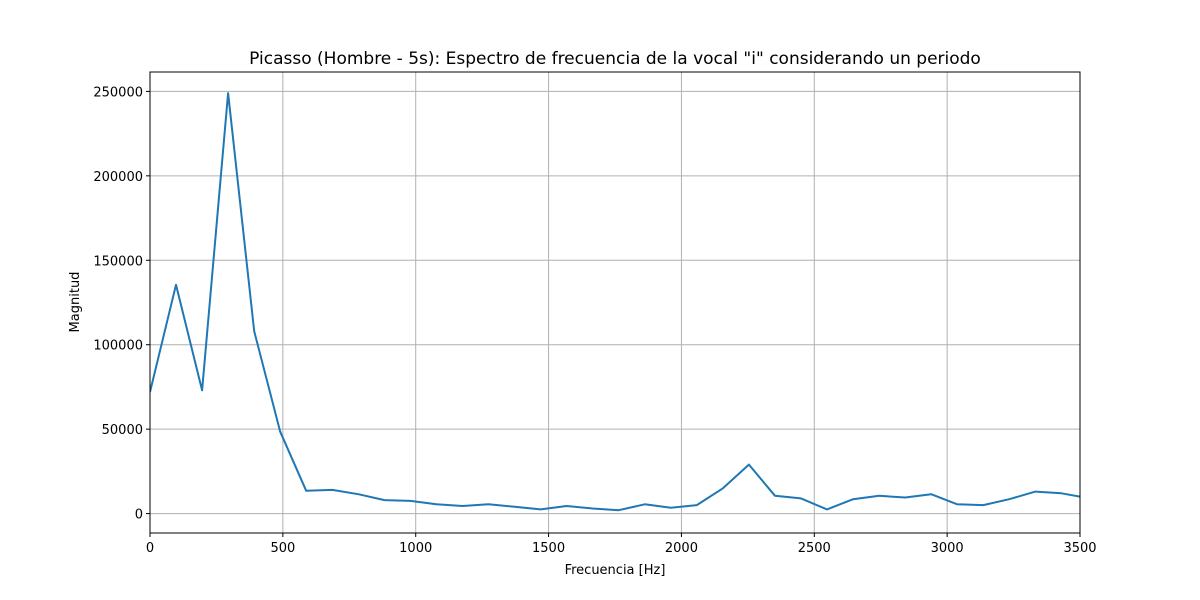 The height and width of the screenshot is (600, 1200). What do you see at coordinates (118, 177) in the screenshot?
I see `y-tick-label: 200000` at bounding box center [118, 177].